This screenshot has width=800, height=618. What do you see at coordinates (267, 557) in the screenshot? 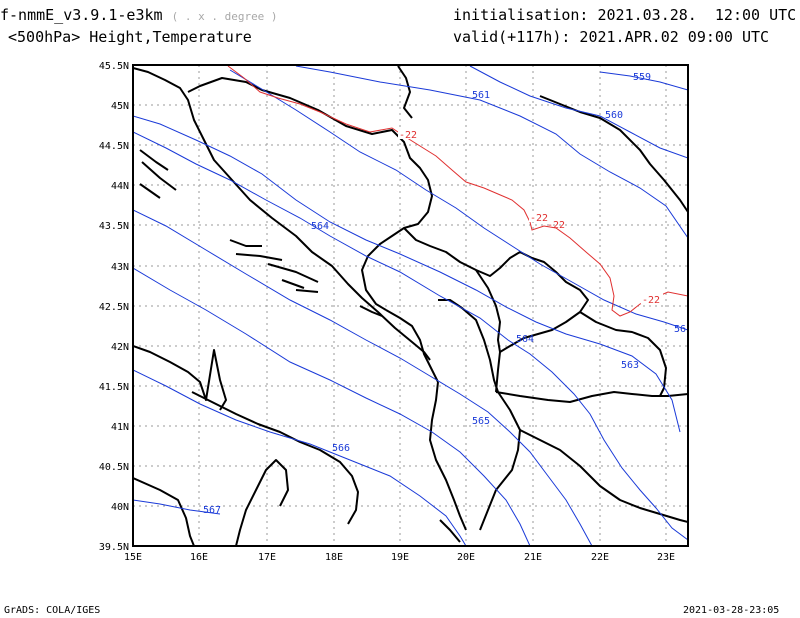
I see `lon-label: 17E` at bounding box center [267, 557].